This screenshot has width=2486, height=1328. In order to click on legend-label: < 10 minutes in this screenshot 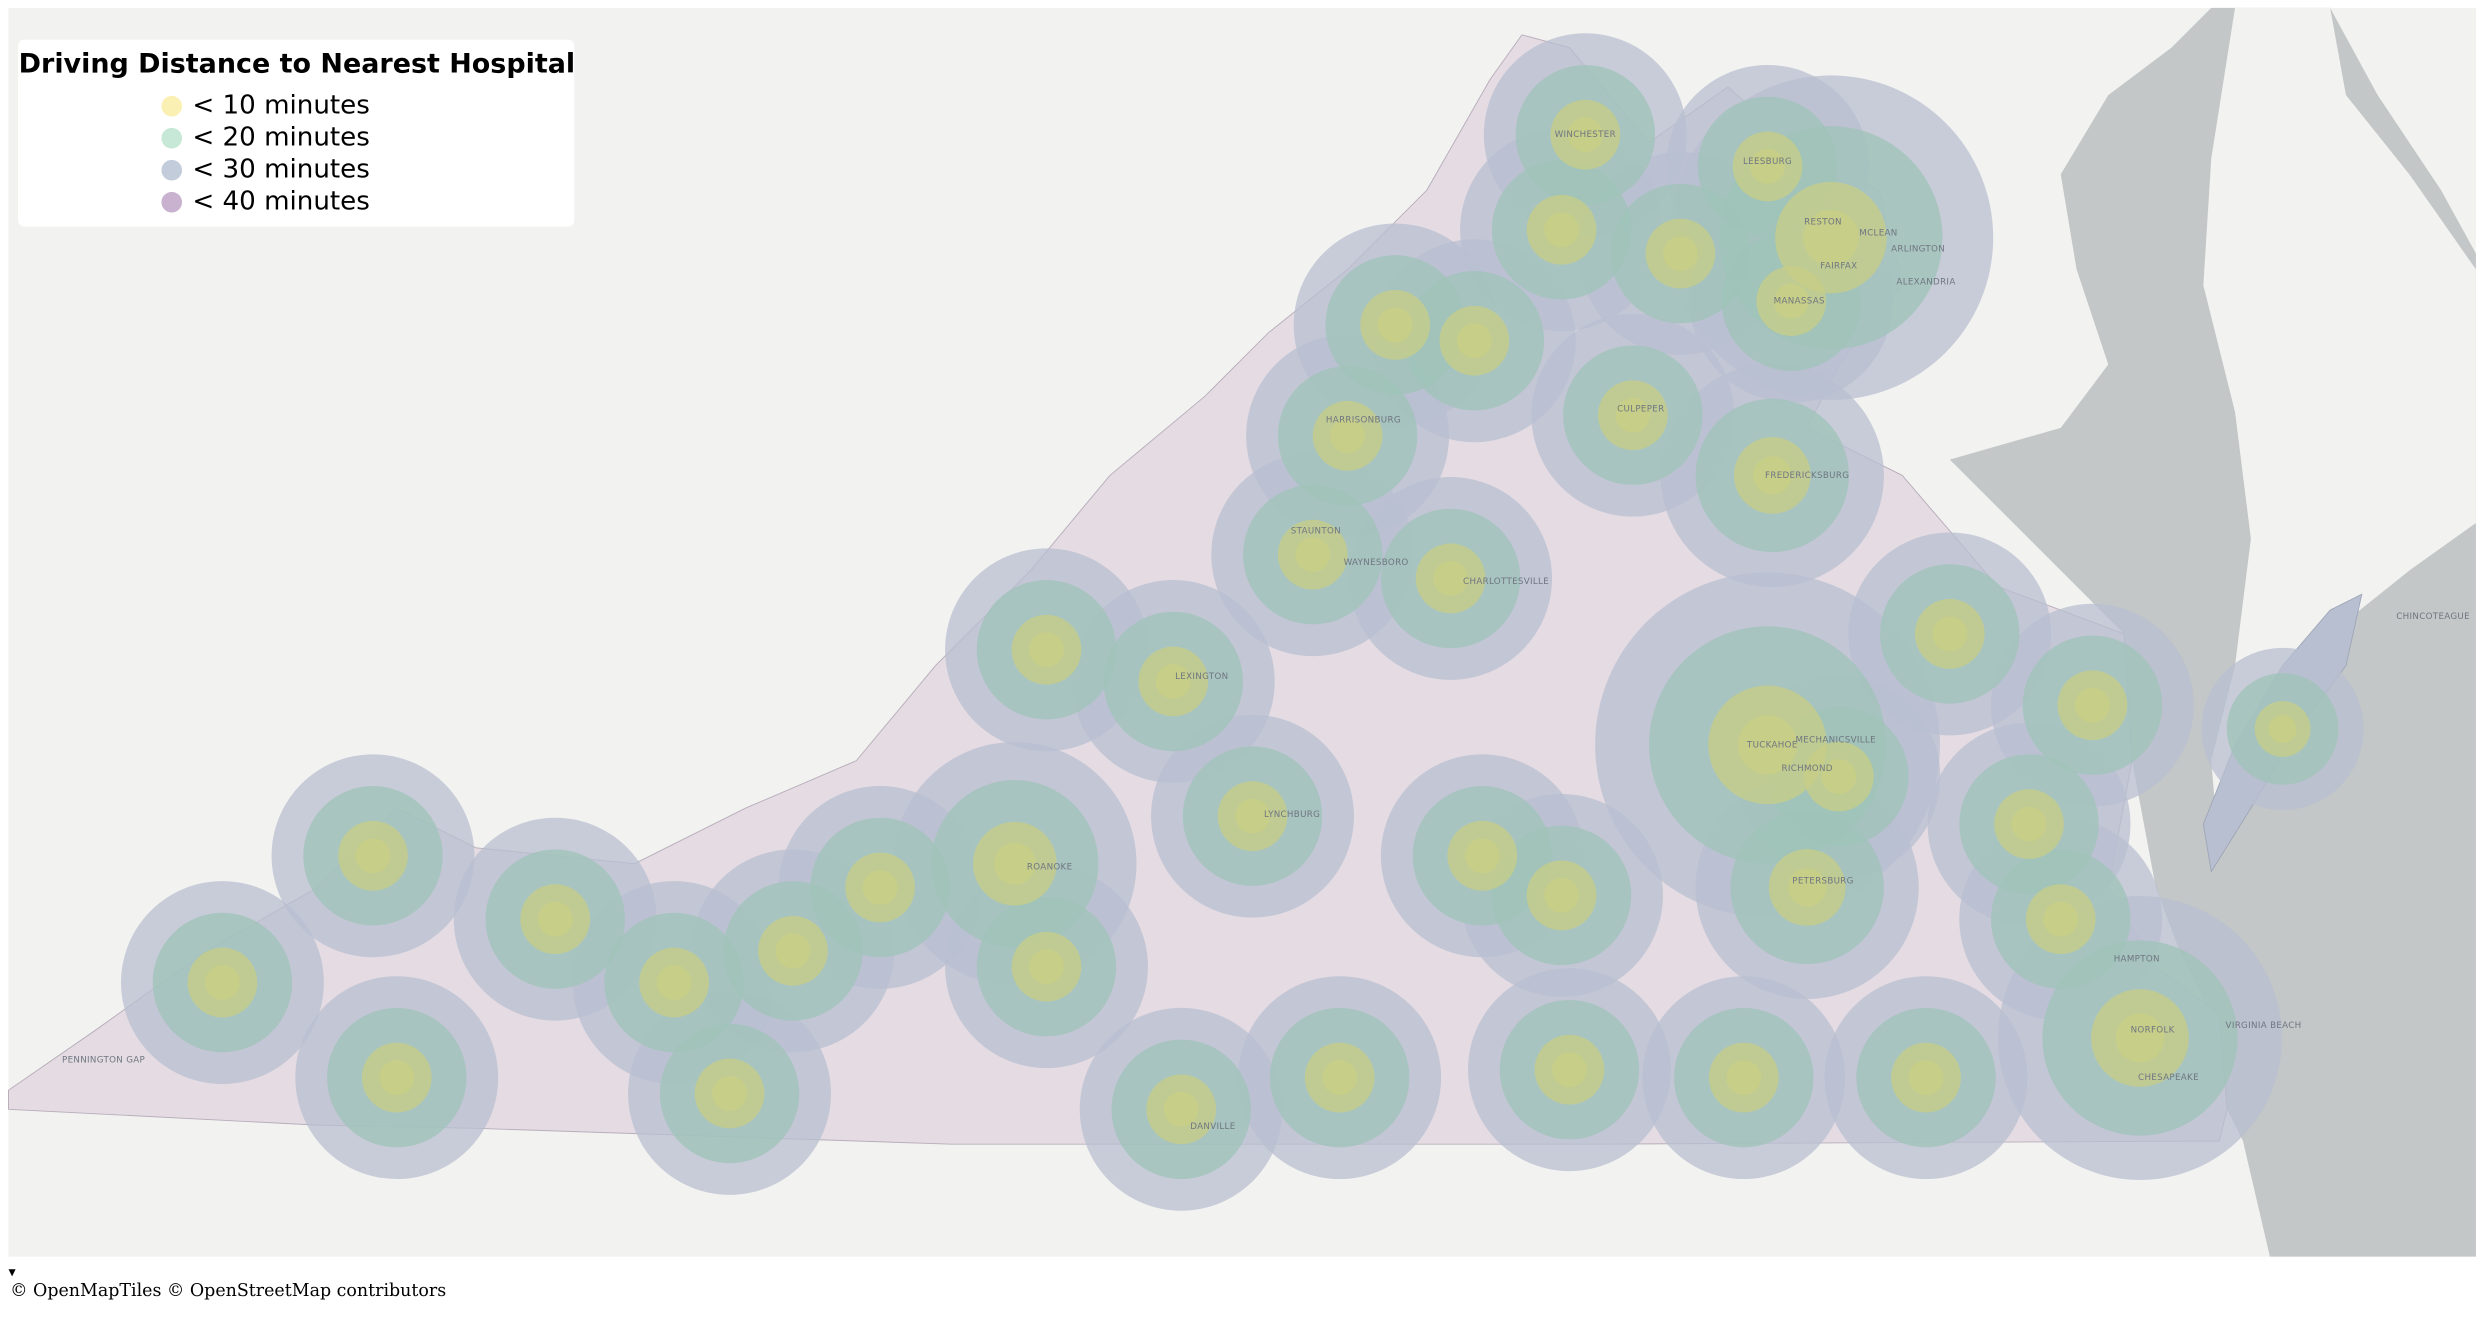, I will do `click(281, 106)`.